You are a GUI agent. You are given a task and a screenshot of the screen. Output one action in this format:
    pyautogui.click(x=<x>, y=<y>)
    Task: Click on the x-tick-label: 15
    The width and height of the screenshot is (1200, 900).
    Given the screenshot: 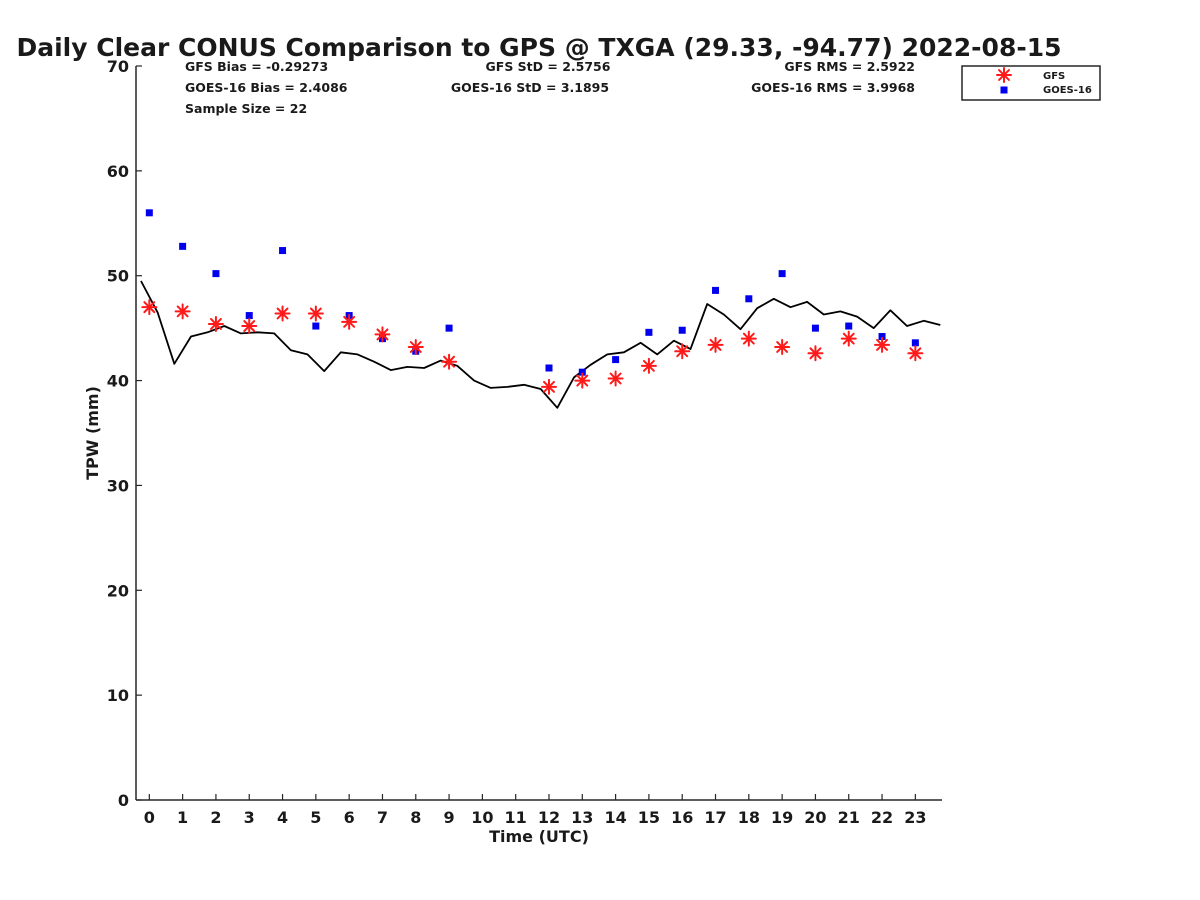 What is the action you would take?
    pyautogui.click(x=649, y=817)
    